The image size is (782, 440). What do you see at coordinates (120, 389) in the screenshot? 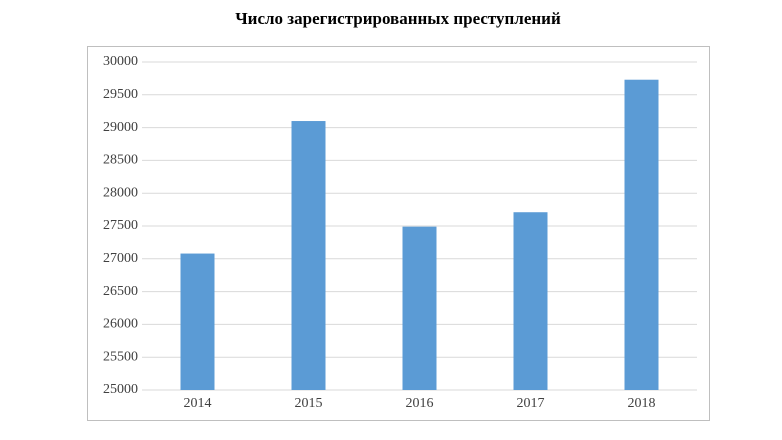
I see `y-tick-label: 25000` at bounding box center [120, 389].